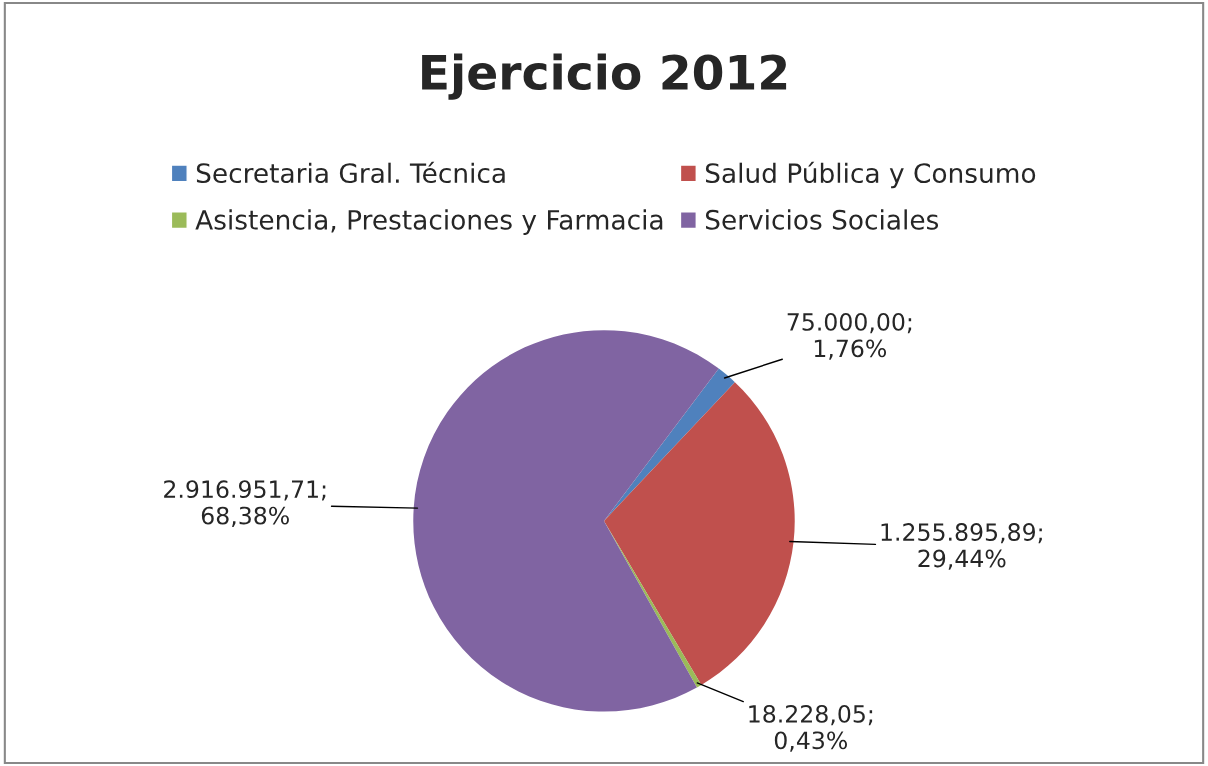 The height and width of the screenshot is (766, 1208). Describe the element at coordinates (870, 175) in the screenshot. I see `legend-label: Salud Pública y Consumo` at that location.